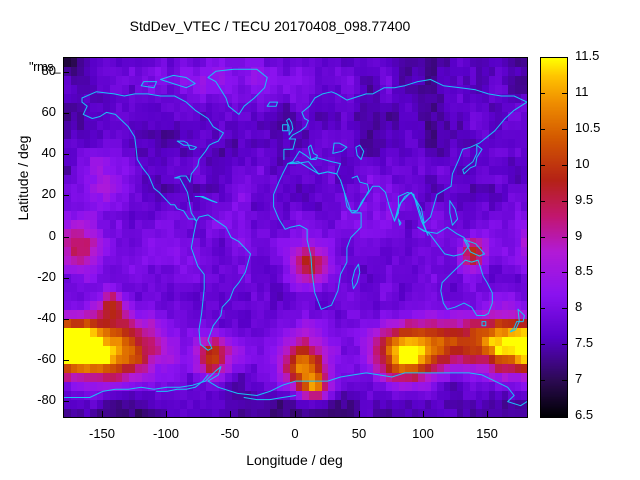 This screenshot has height=480, width=640. What do you see at coordinates (582, 91) in the screenshot?
I see `colorbar-tick-label: 11` at bounding box center [582, 91].